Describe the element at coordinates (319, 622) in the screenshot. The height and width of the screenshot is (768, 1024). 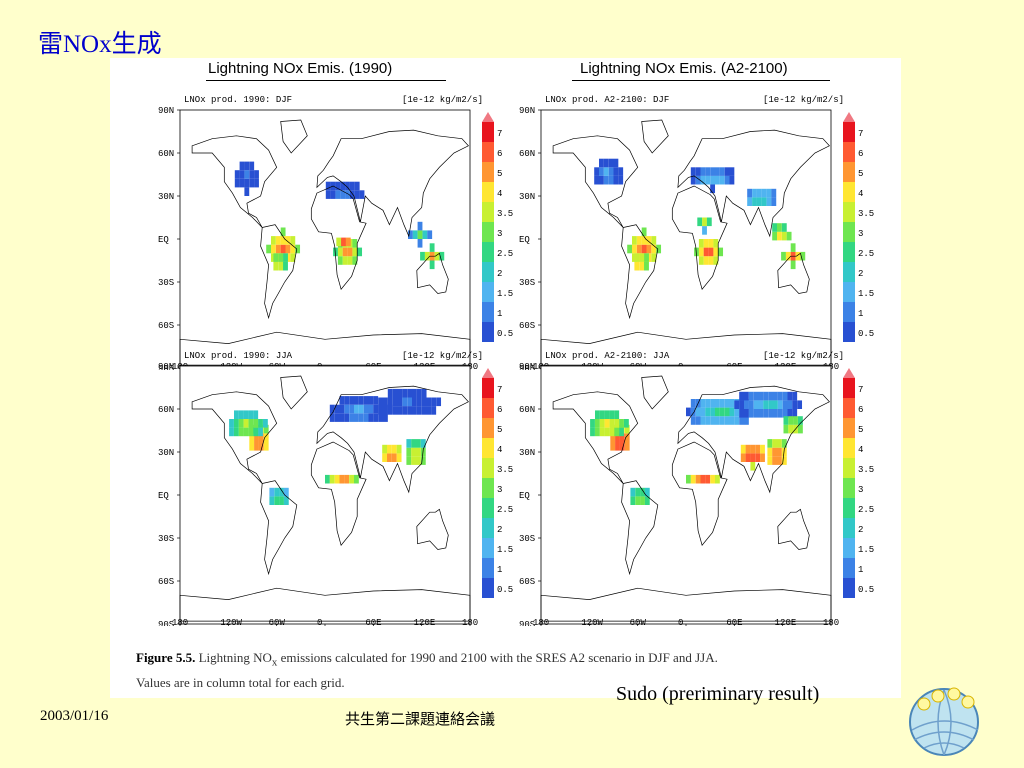
I see `lon-tick-label: 0` at that location.